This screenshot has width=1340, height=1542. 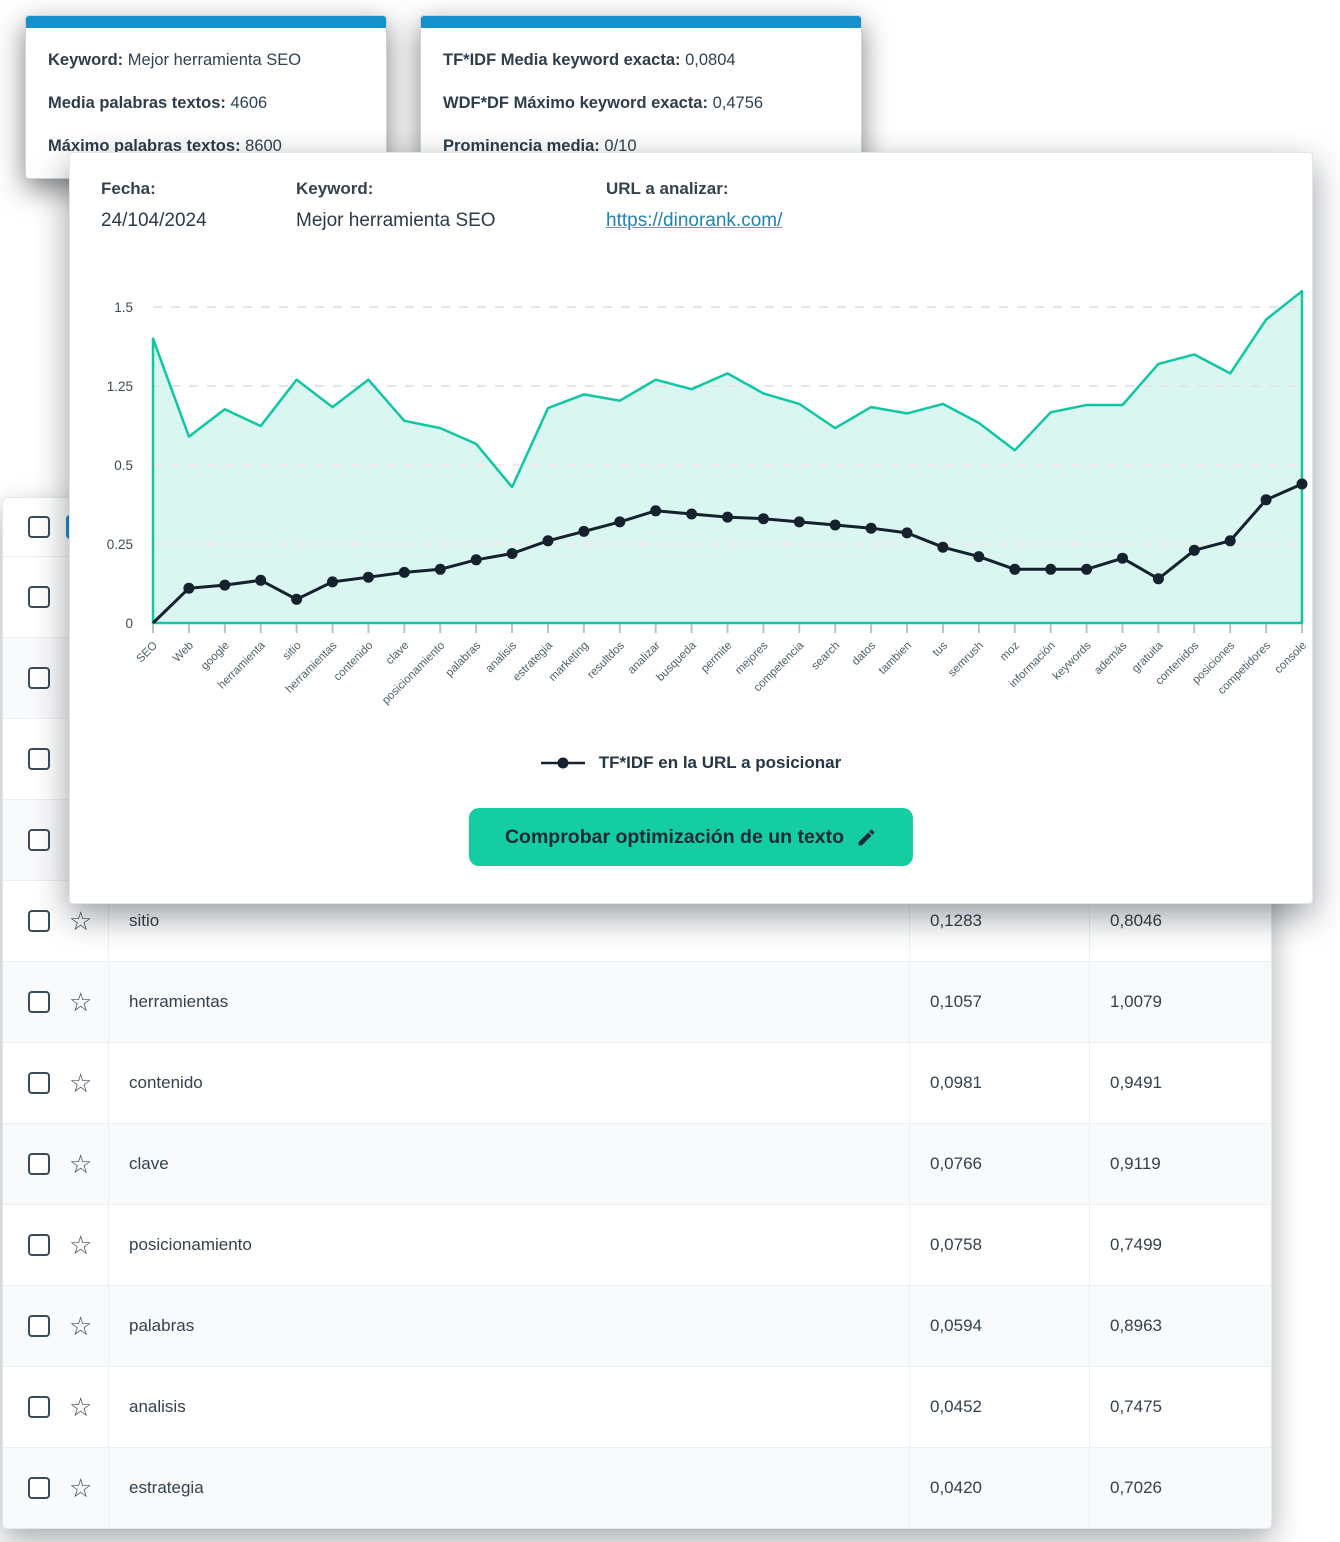 I want to click on table-row: ☆ herramientas 0,1057 1,0079, so click(x=637, y=1001).